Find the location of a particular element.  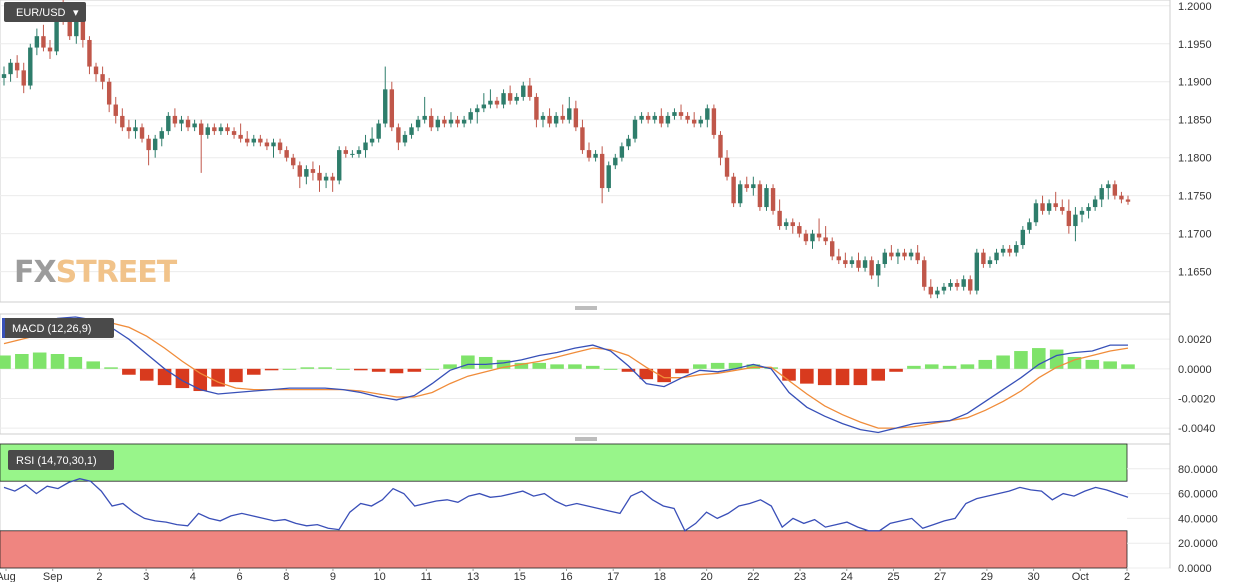

price-tick-label: 1.2000 is located at coordinates (1195, 7).